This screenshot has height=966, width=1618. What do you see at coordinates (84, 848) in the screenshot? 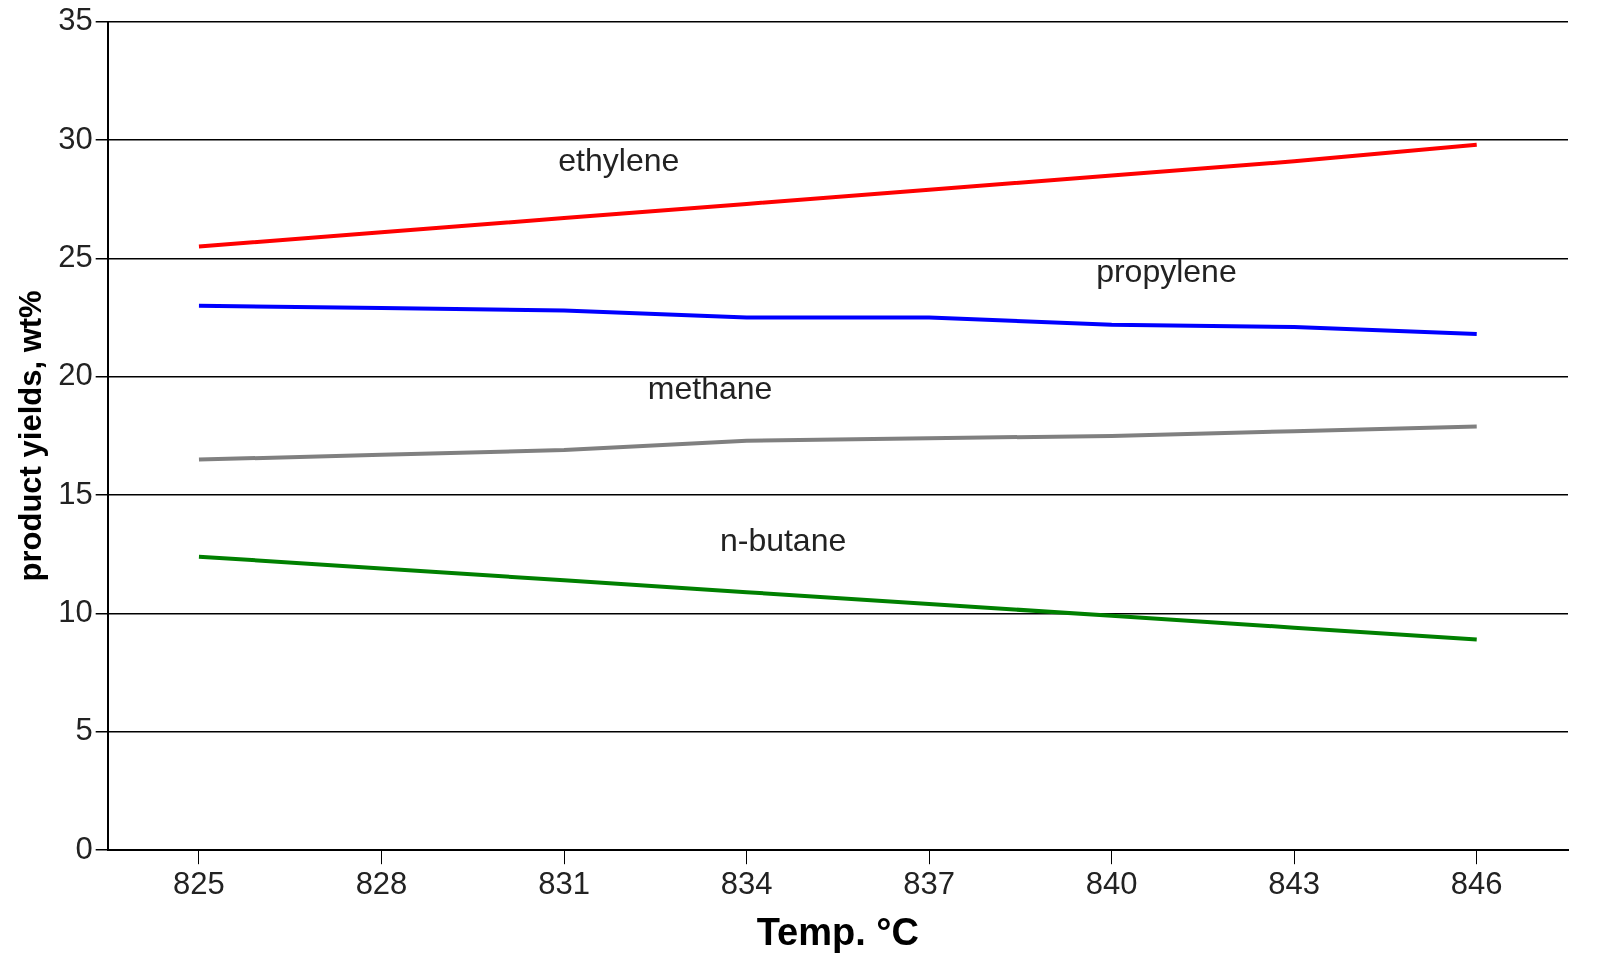
I see `y-tick-label: 0` at bounding box center [84, 848].